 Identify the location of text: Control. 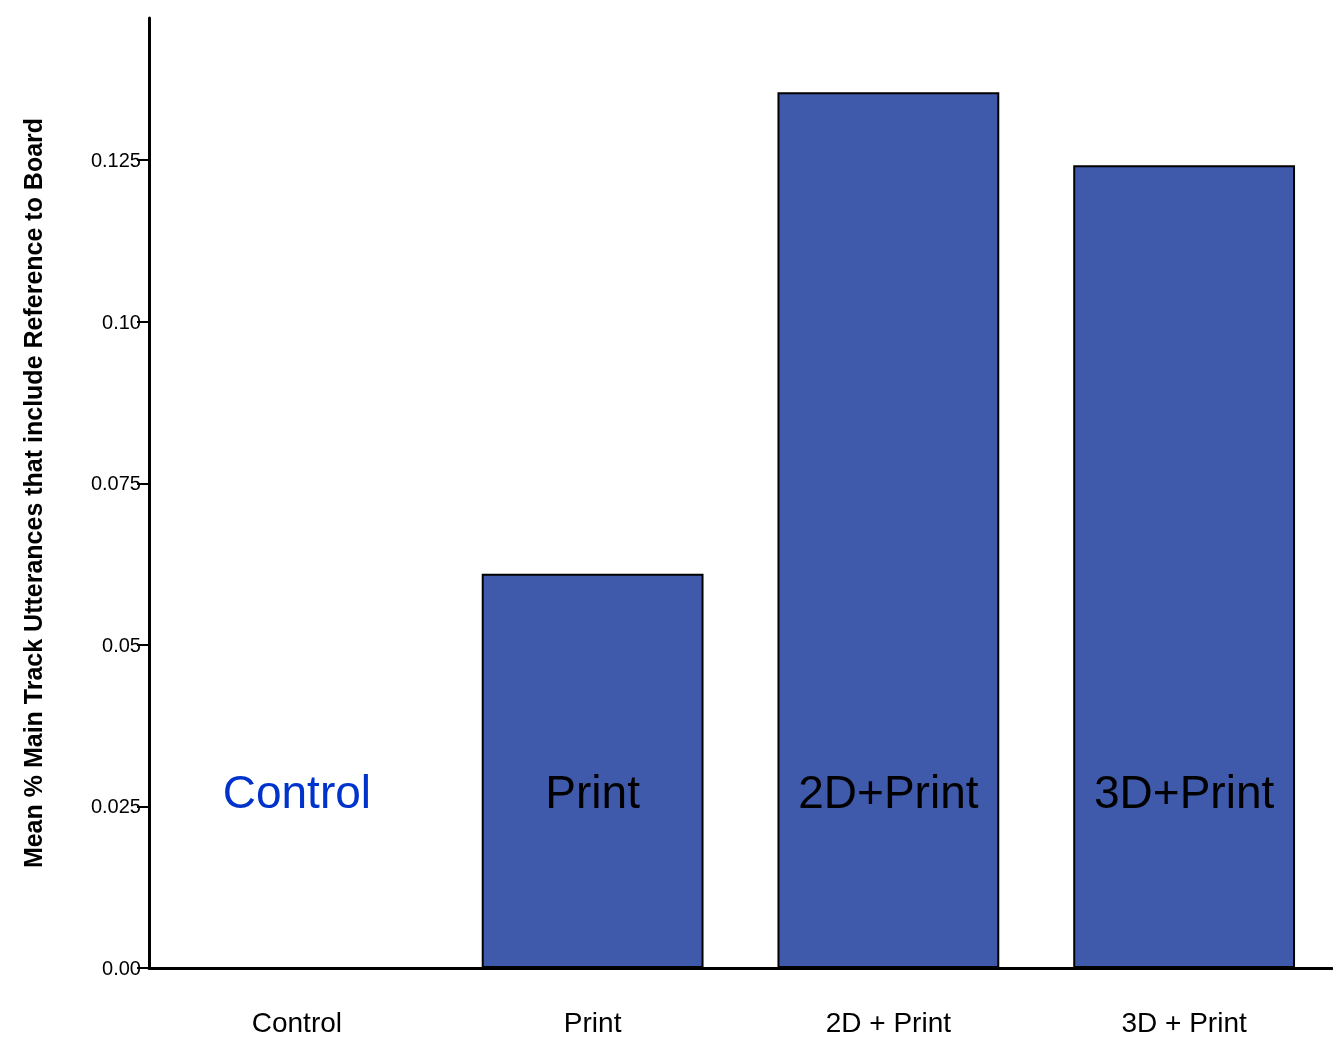
(297, 1022).